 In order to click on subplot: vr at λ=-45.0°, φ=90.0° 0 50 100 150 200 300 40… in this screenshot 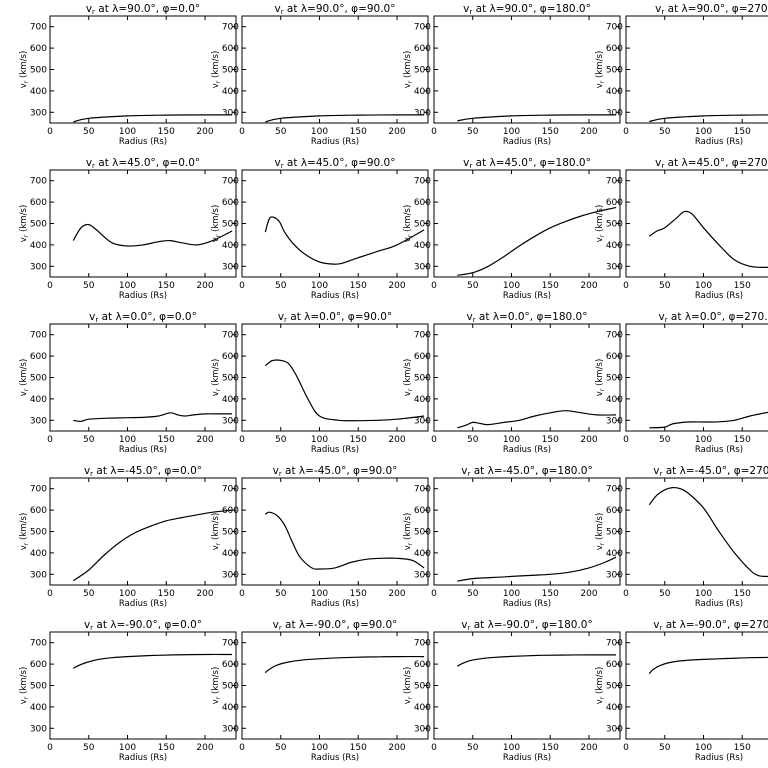, I will do `click(320, 537)`.